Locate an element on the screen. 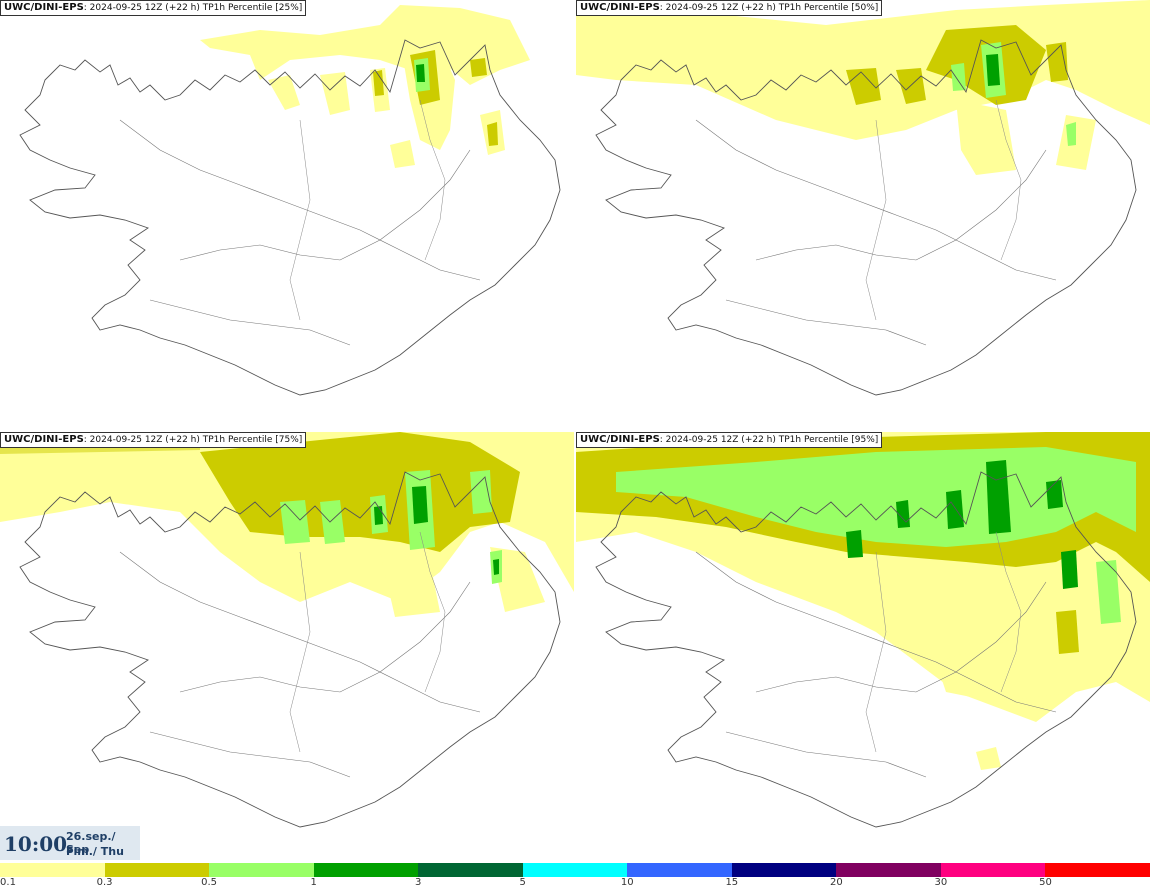 The image size is (1150, 891). colorbar-tick-label: 0.1 is located at coordinates (8, 882).